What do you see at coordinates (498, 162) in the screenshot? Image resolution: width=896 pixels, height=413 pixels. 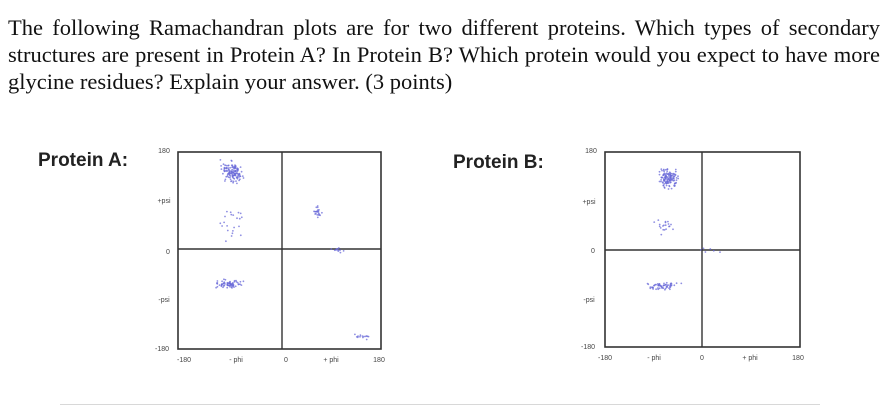 I see `protein-b-label: Protein B:` at bounding box center [498, 162].